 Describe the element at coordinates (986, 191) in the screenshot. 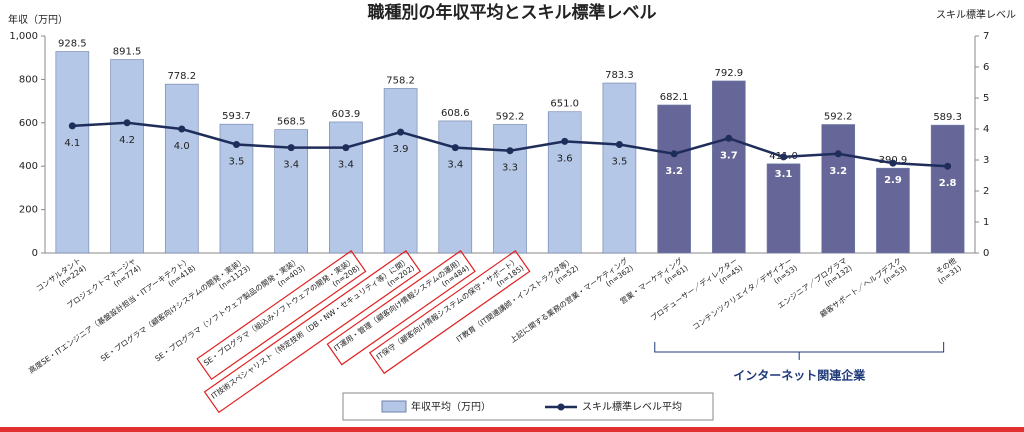

I see `y2-tick-label: 2` at that location.